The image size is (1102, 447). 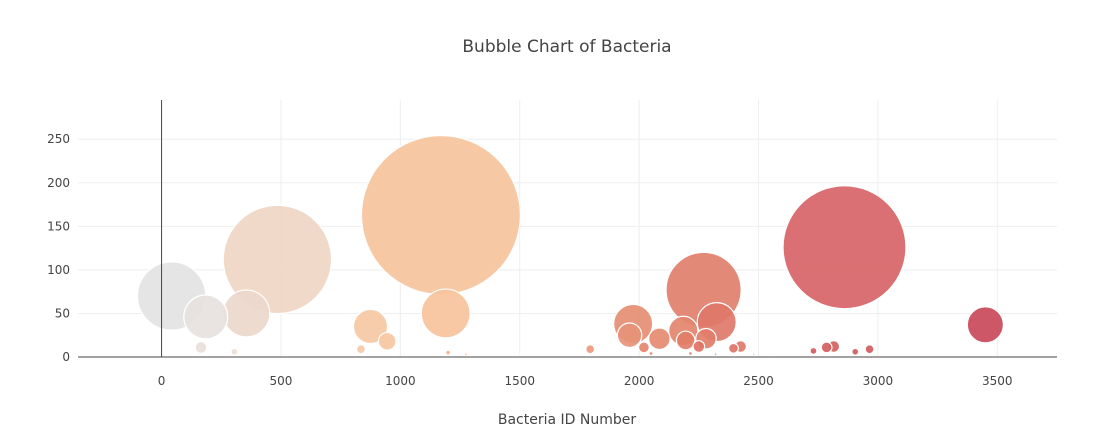 What do you see at coordinates (758, 381) in the screenshot?
I see `x-tick-label: 2500` at bounding box center [758, 381].